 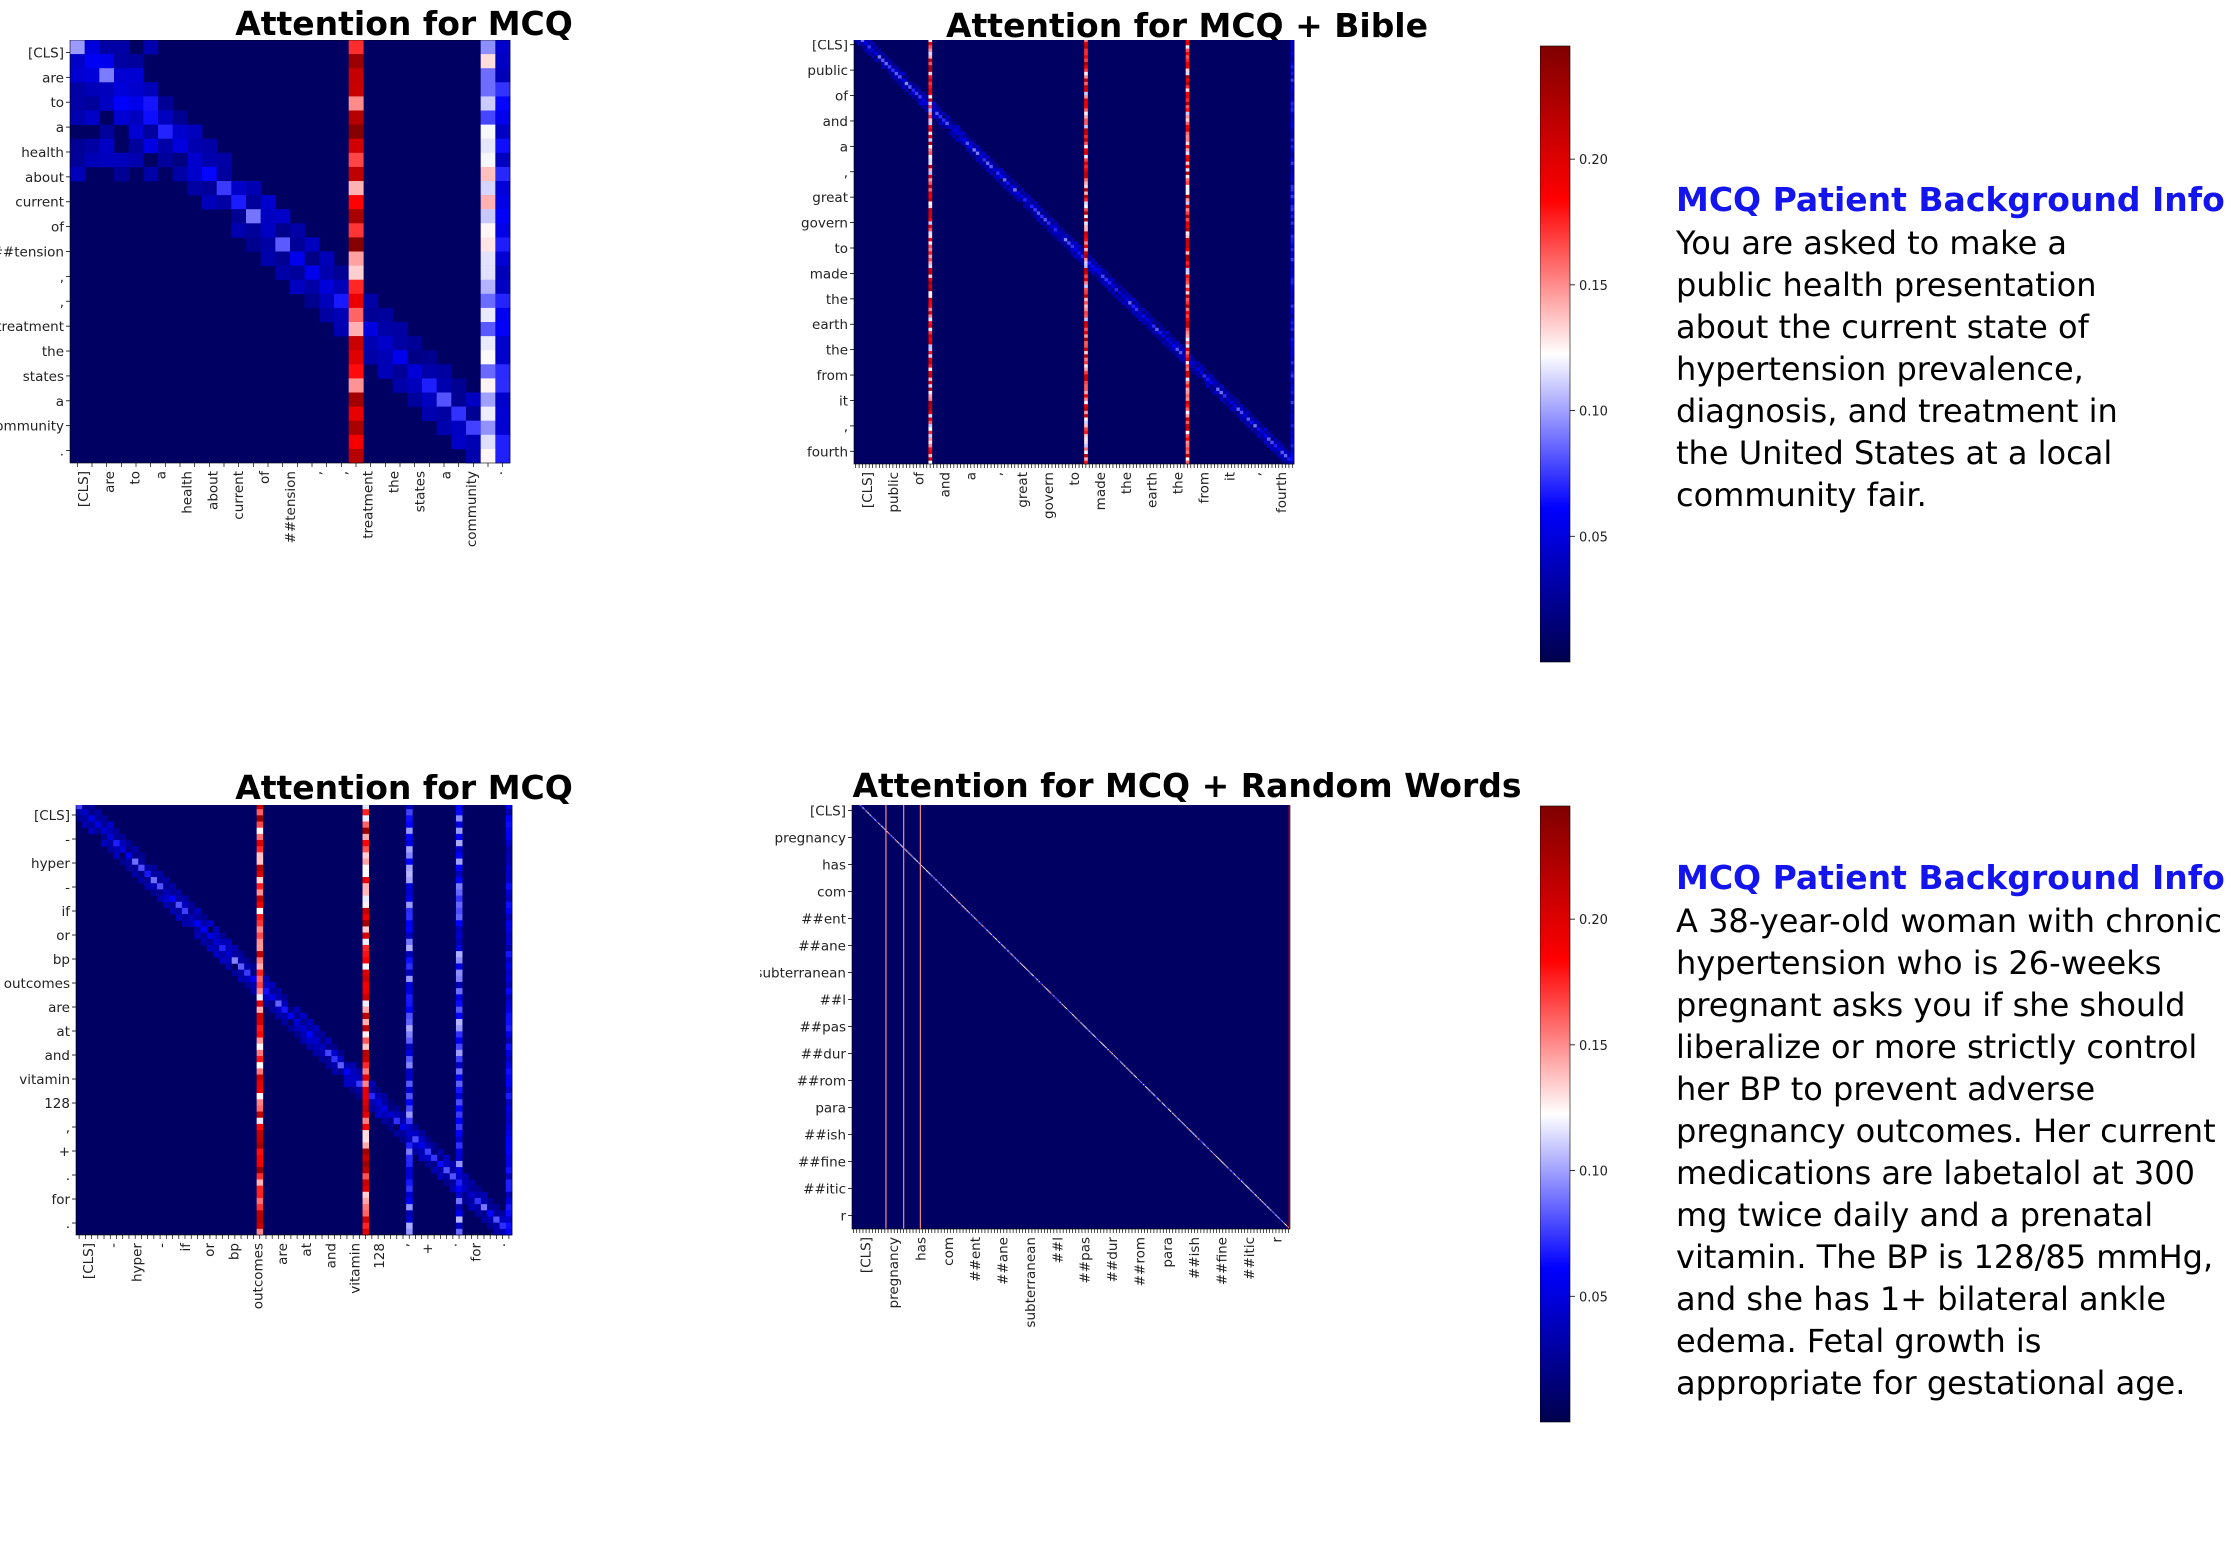 What do you see at coordinates (920, 1017) in the screenshot?
I see `heatmap-column` at bounding box center [920, 1017].